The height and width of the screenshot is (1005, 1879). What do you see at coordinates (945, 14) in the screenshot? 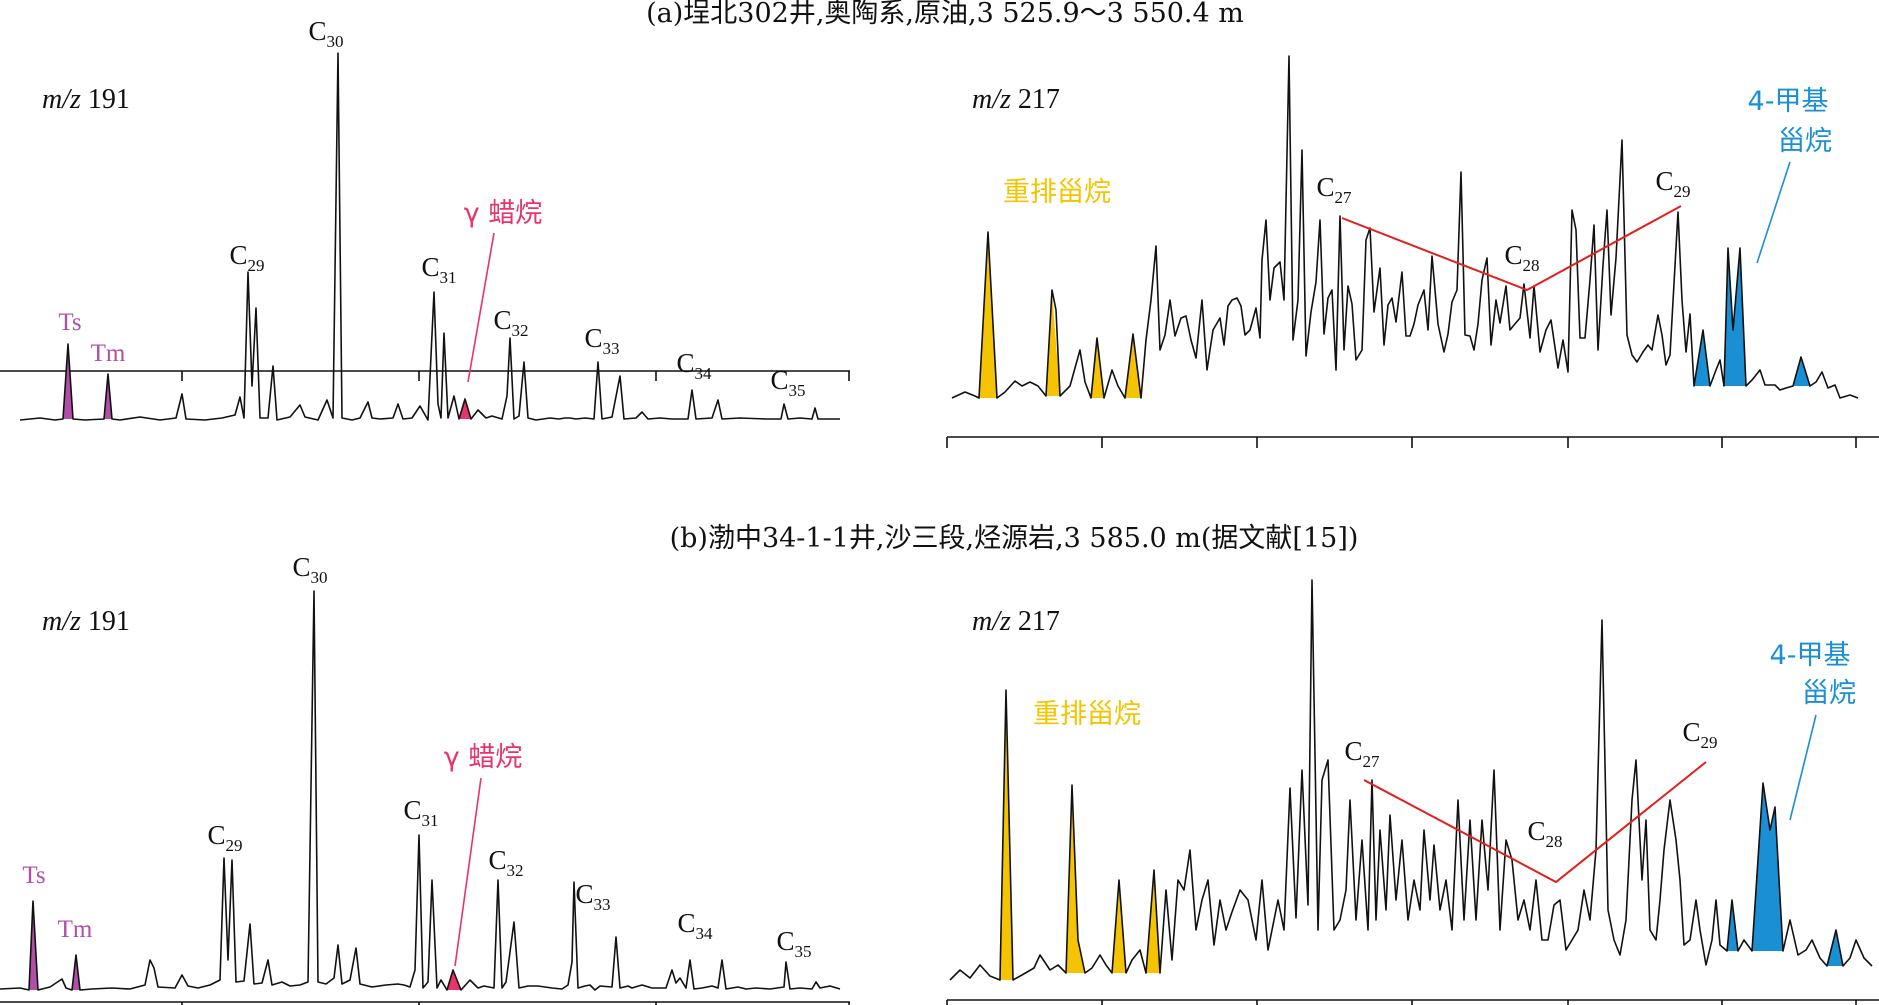
I see `panel-a-title: (a)埕北302井,奥陶系,原油,3 525.9～3 550.4 m` at bounding box center [945, 14].